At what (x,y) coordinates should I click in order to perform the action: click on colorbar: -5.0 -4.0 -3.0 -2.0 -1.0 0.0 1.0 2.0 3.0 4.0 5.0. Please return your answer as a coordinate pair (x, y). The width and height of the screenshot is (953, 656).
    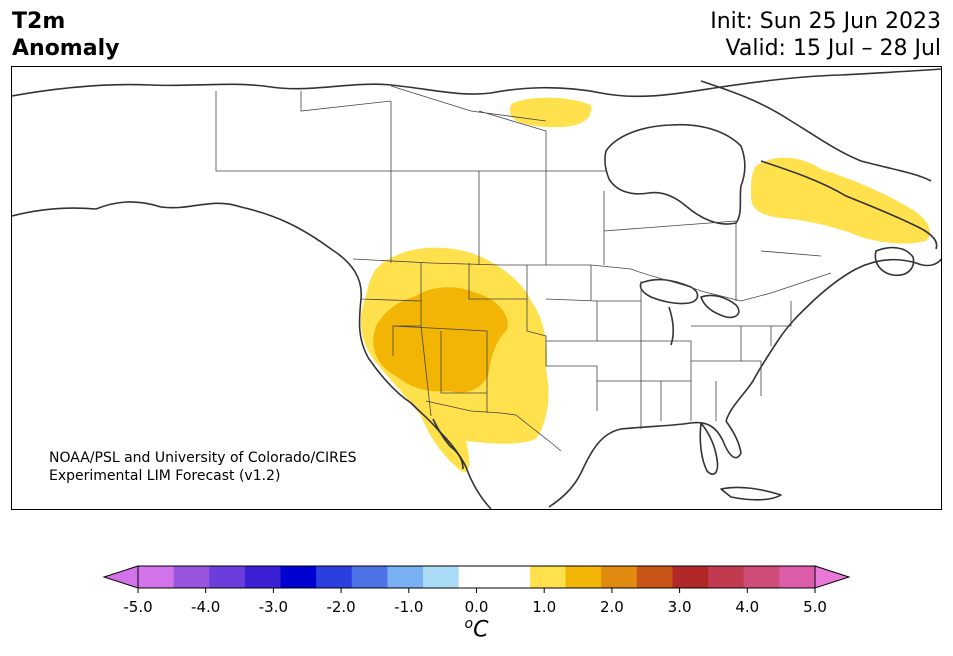
    Looking at the image, I should click on (476, 605).